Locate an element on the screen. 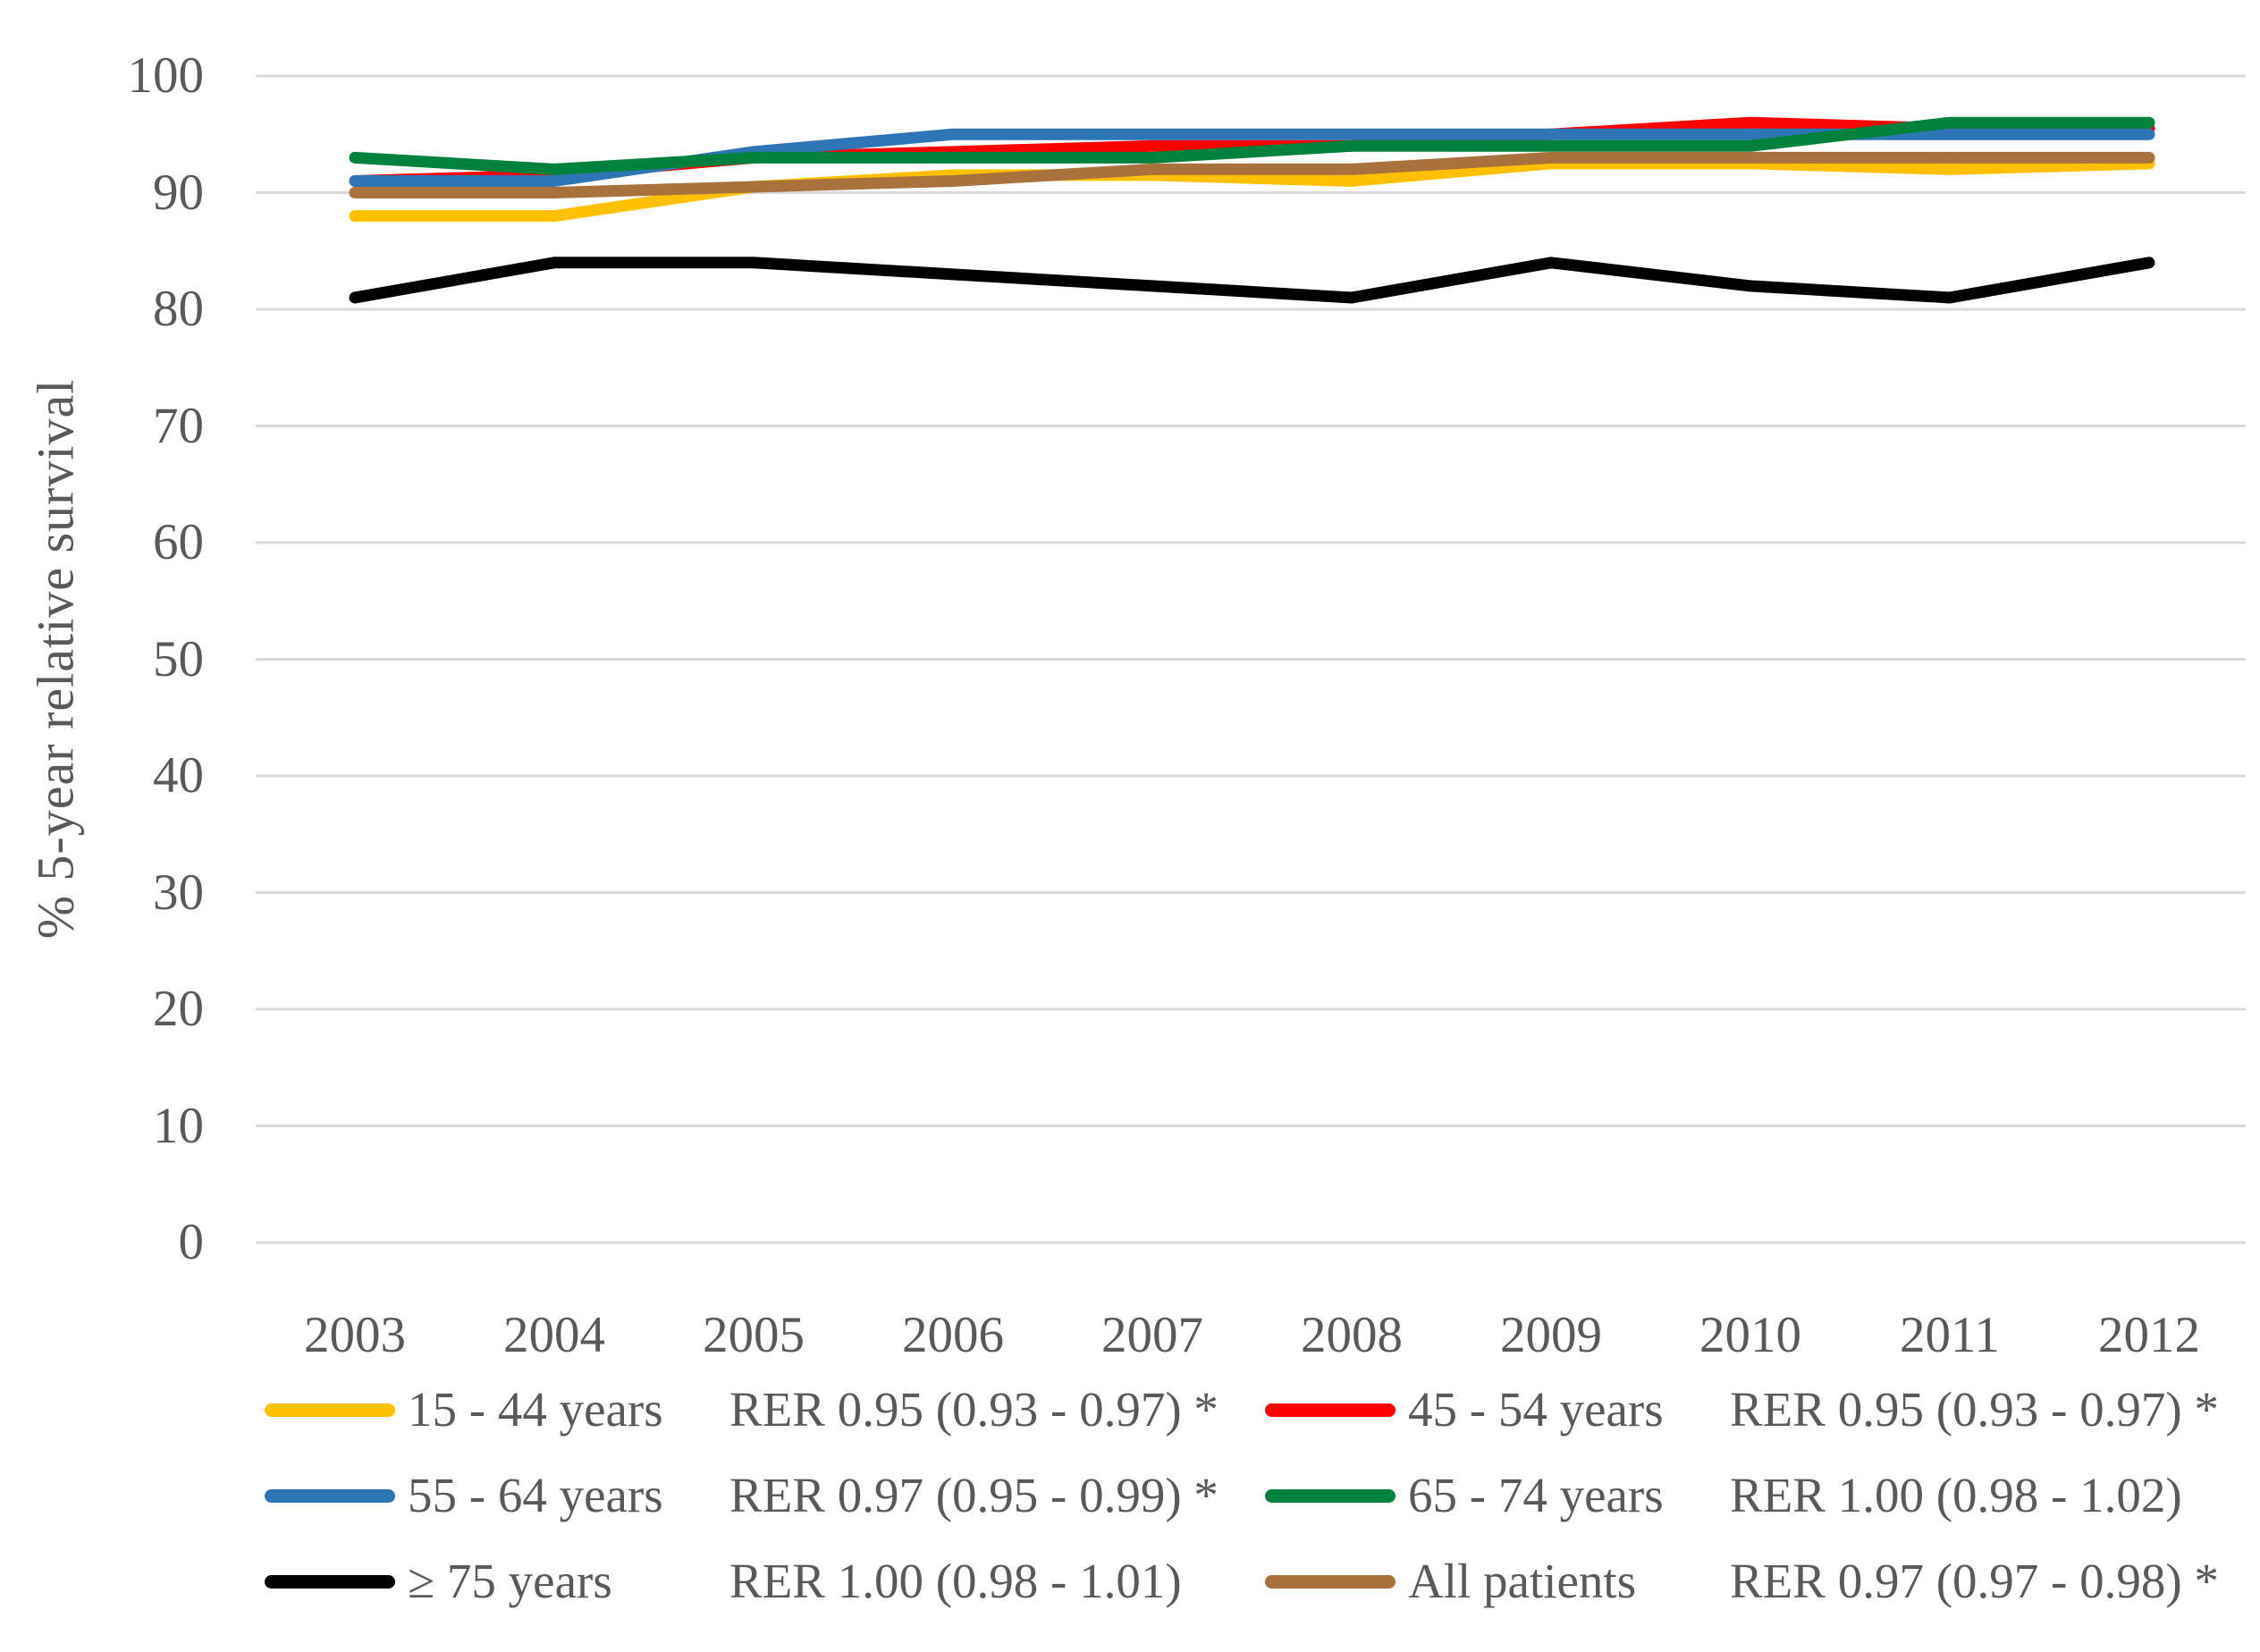 Image resolution: width=2260 pixels, height=1652 pixels. y-tick-label: 10 is located at coordinates (178, 1125).